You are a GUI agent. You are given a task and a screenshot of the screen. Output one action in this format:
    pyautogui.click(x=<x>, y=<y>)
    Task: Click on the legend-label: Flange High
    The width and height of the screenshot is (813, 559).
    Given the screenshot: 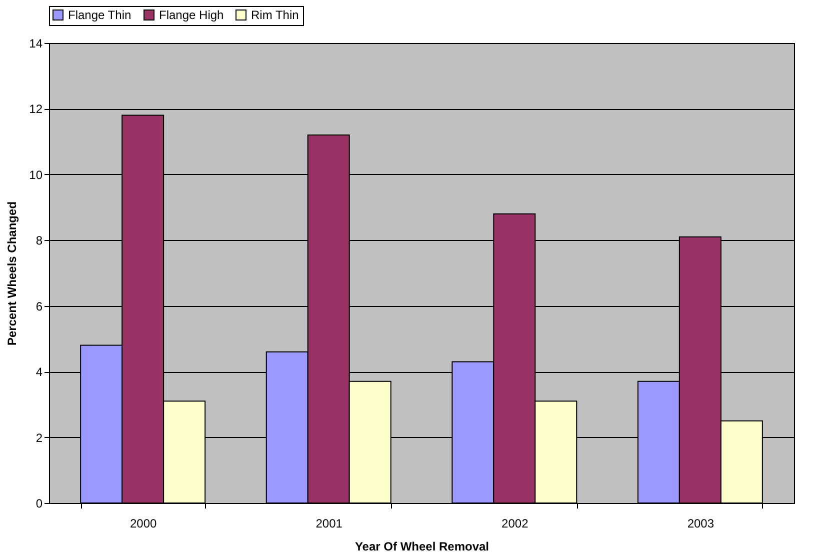 What is the action you would take?
    pyautogui.click(x=191, y=15)
    